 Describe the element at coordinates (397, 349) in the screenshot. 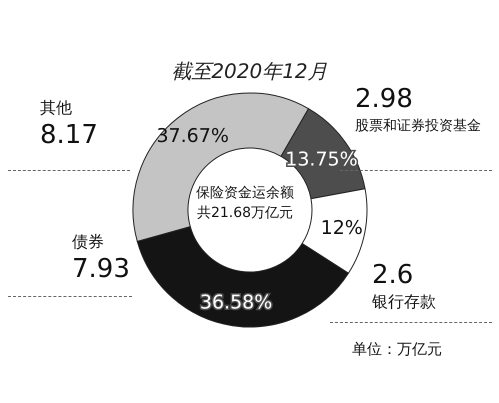

I see `text: 单位：万亿元` at that location.